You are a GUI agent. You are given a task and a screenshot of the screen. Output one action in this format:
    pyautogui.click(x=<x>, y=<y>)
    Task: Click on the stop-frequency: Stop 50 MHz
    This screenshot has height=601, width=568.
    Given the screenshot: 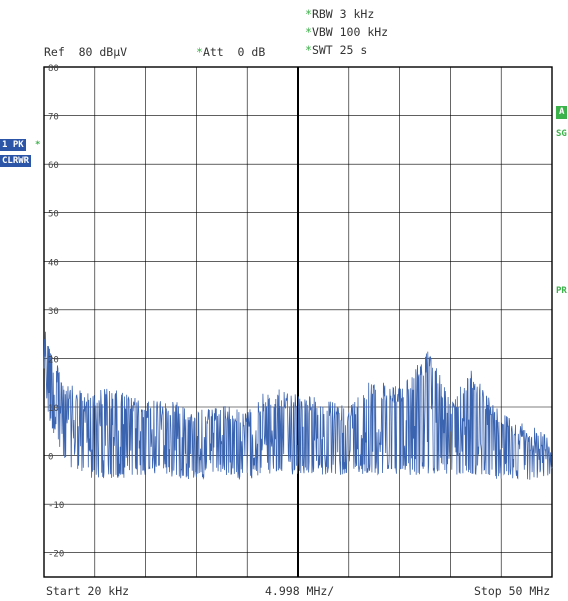 What is the action you would take?
    pyautogui.click(x=512, y=591)
    